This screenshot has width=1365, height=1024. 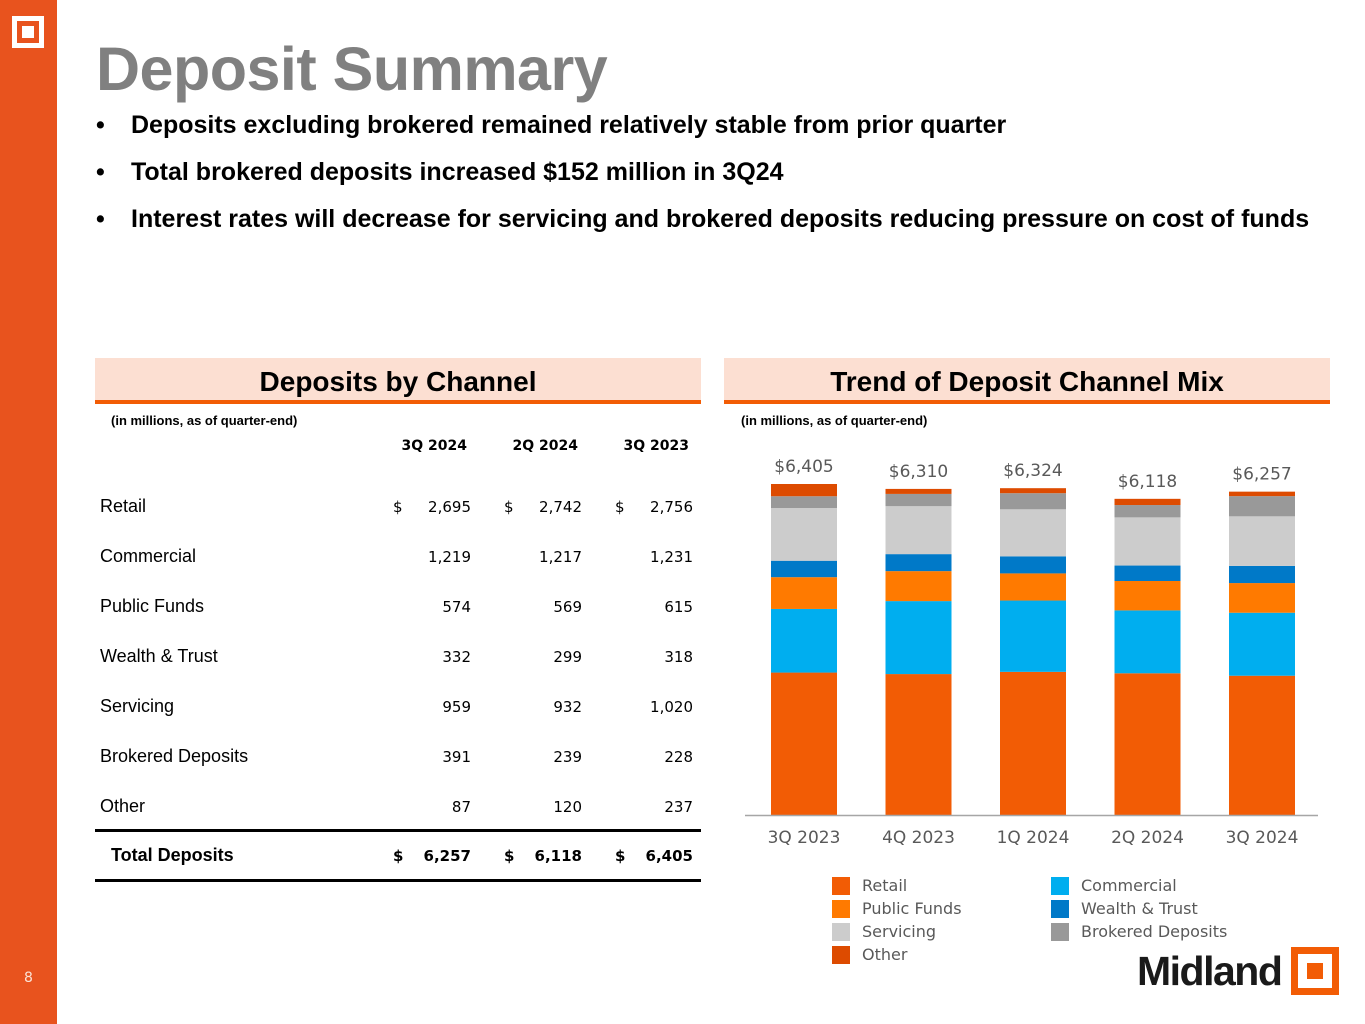 I want to click on column-header: 3Q 2024, so click(x=434, y=446).